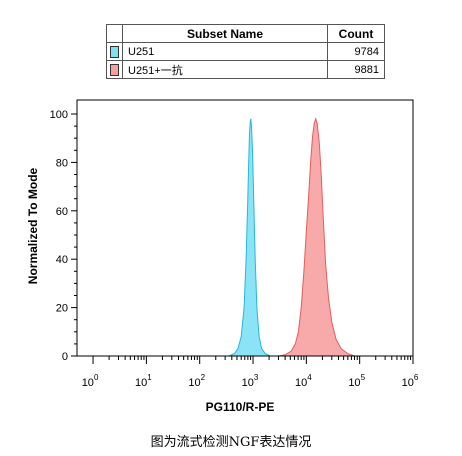  Describe the element at coordinates (356, 51) in the screenshot. I see `legend-row-count: 9784` at that location.